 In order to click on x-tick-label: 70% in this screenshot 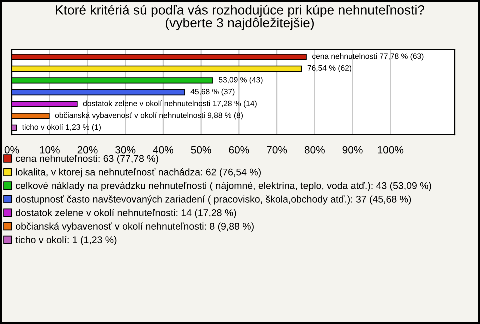, I will do `click(277, 150)`.